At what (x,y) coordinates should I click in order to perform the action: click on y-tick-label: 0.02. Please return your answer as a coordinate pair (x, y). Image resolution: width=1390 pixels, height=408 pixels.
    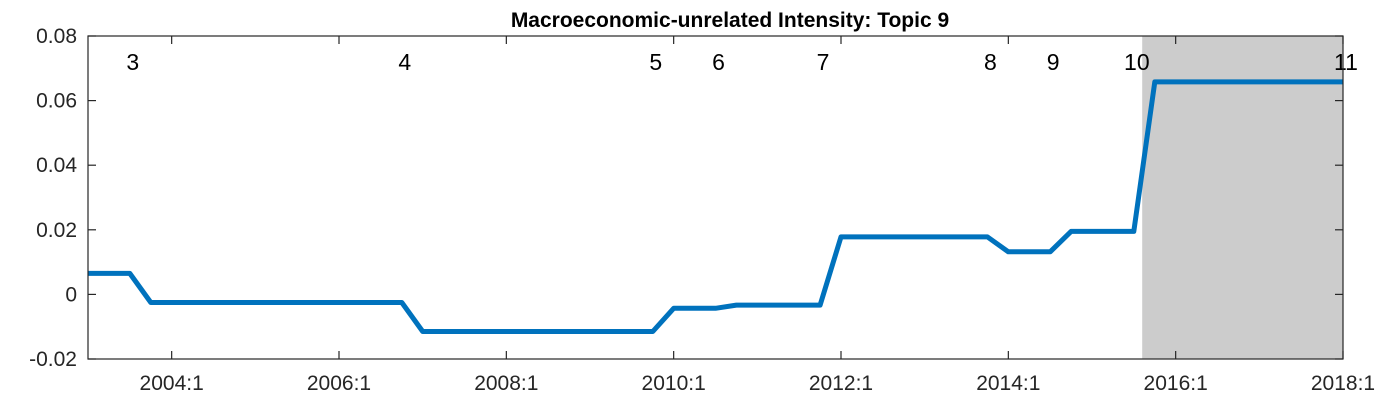
    Looking at the image, I should click on (56, 230).